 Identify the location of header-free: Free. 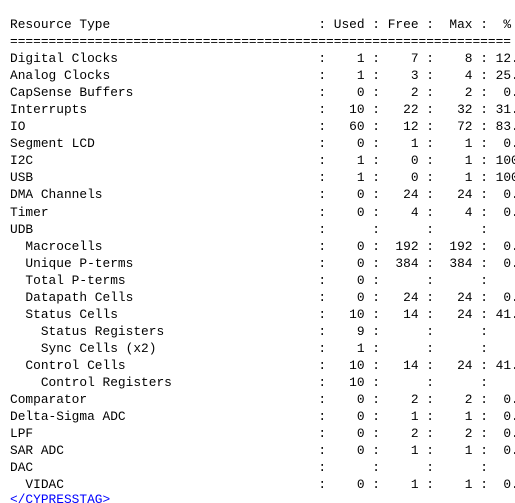
(403, 24).